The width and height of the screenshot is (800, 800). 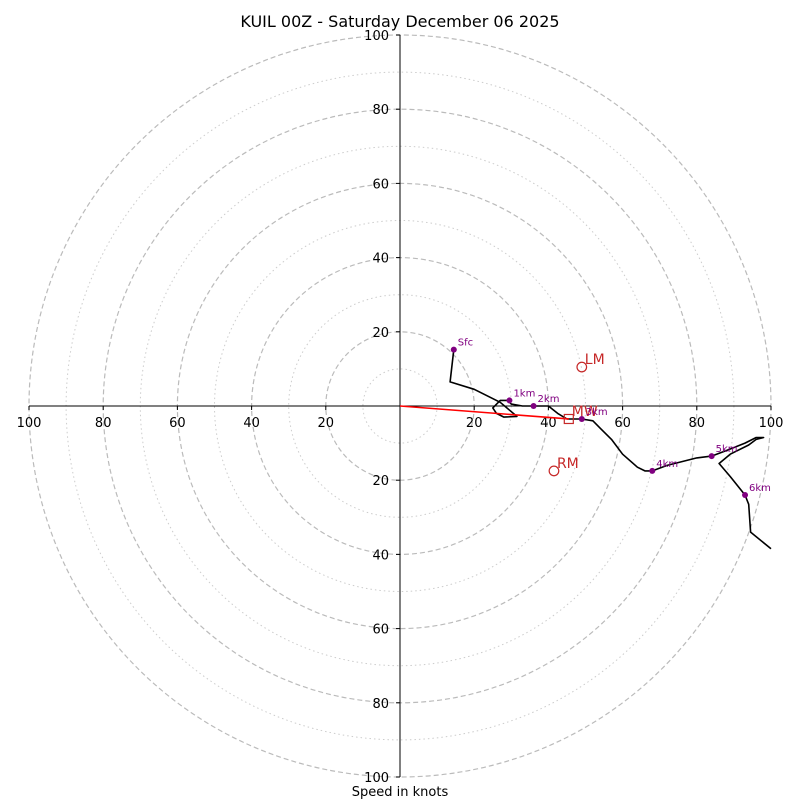 What do you see at coordinates (597, 412) in the screenshot?
I see `height-label-3km: 3km` at bounding box center [597, 412].